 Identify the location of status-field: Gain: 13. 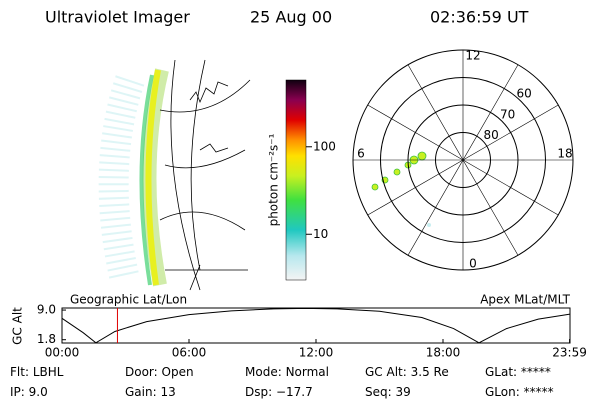
(150, 392).